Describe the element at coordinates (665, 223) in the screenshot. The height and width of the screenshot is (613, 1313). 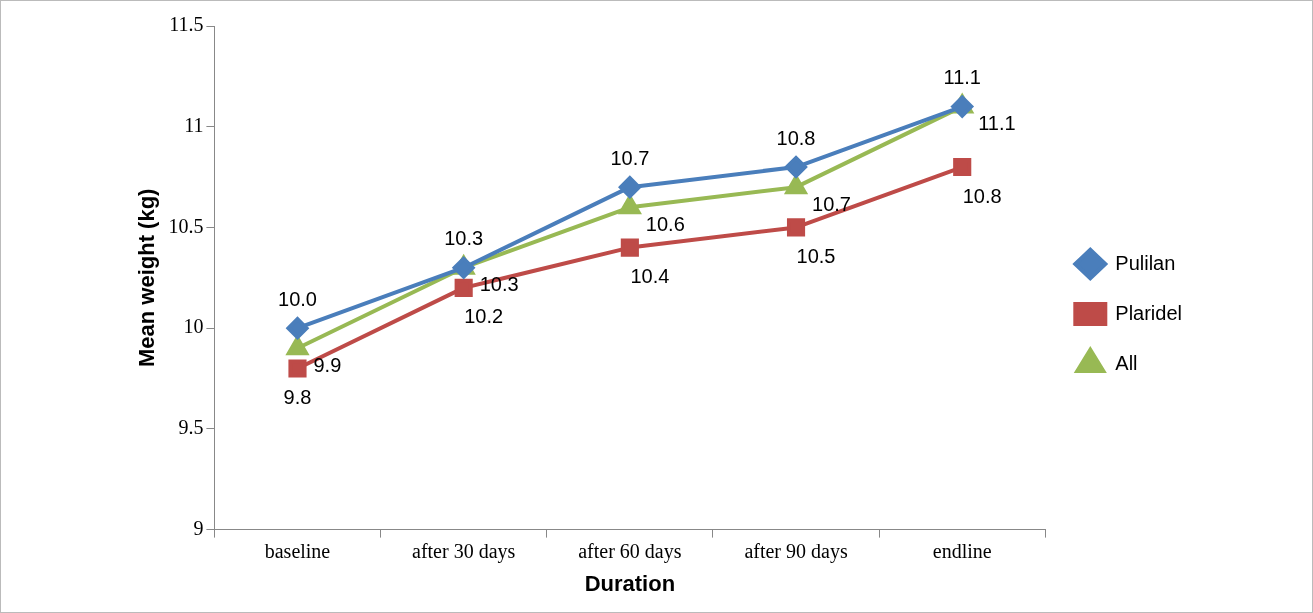
I see `data-label: 10.6` at that location.